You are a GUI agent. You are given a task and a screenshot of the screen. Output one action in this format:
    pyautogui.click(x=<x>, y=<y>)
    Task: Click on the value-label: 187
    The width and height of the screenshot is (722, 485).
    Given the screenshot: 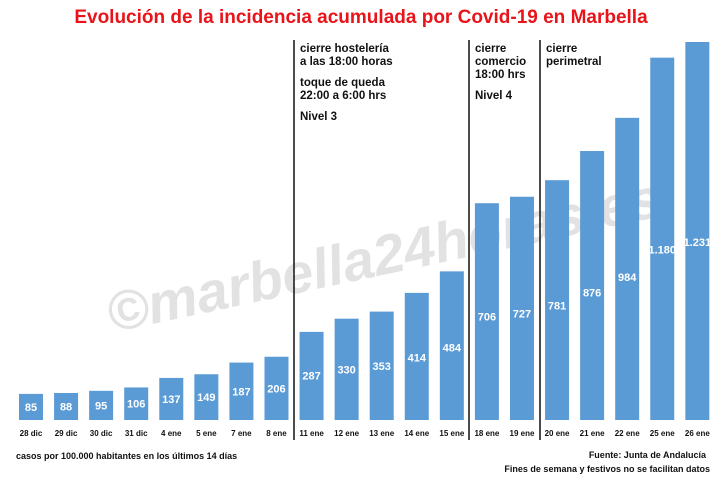 What is the action you would take?
    pyautogui.click(x=241, y=392)
    